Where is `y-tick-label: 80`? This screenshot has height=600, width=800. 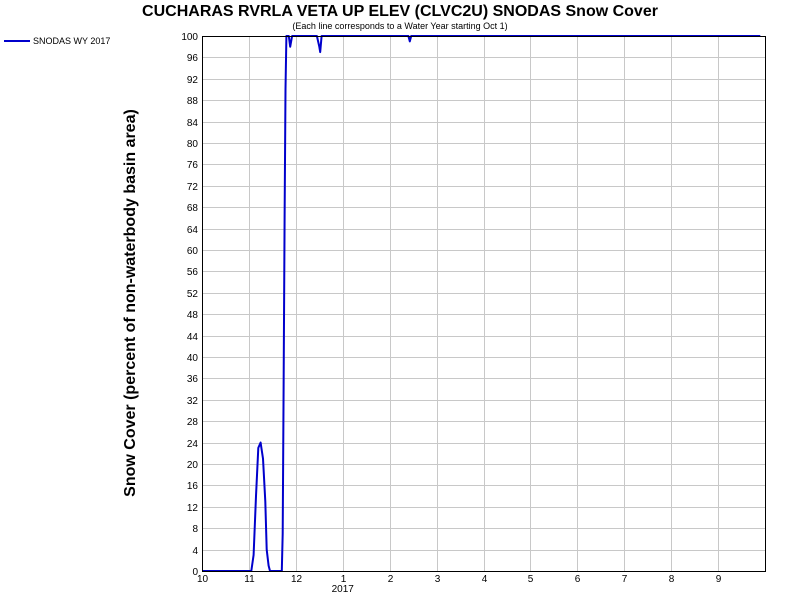 y-tick-label: 80 is located at coordinates (193, 144).